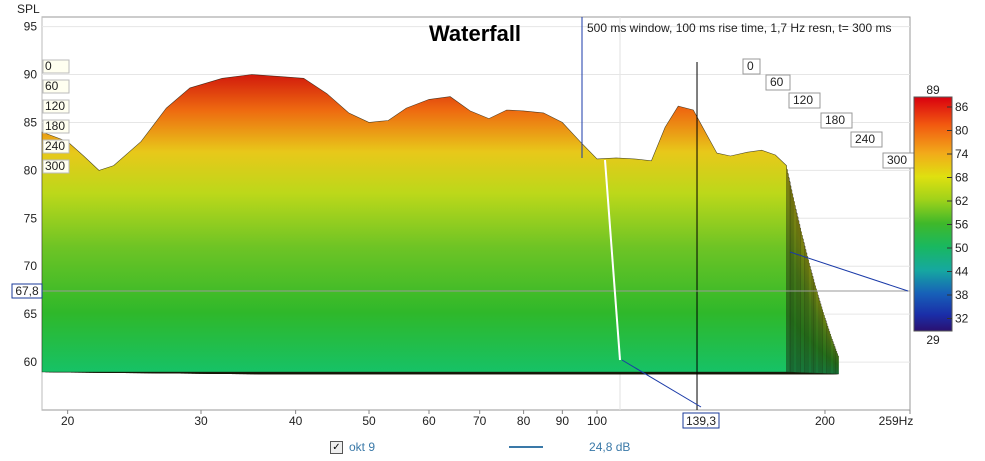 The image size is (985, 461). Describe the element at coordinates (28, 9) in the screenshot. I see `y-axis-label: SPL` at that location.